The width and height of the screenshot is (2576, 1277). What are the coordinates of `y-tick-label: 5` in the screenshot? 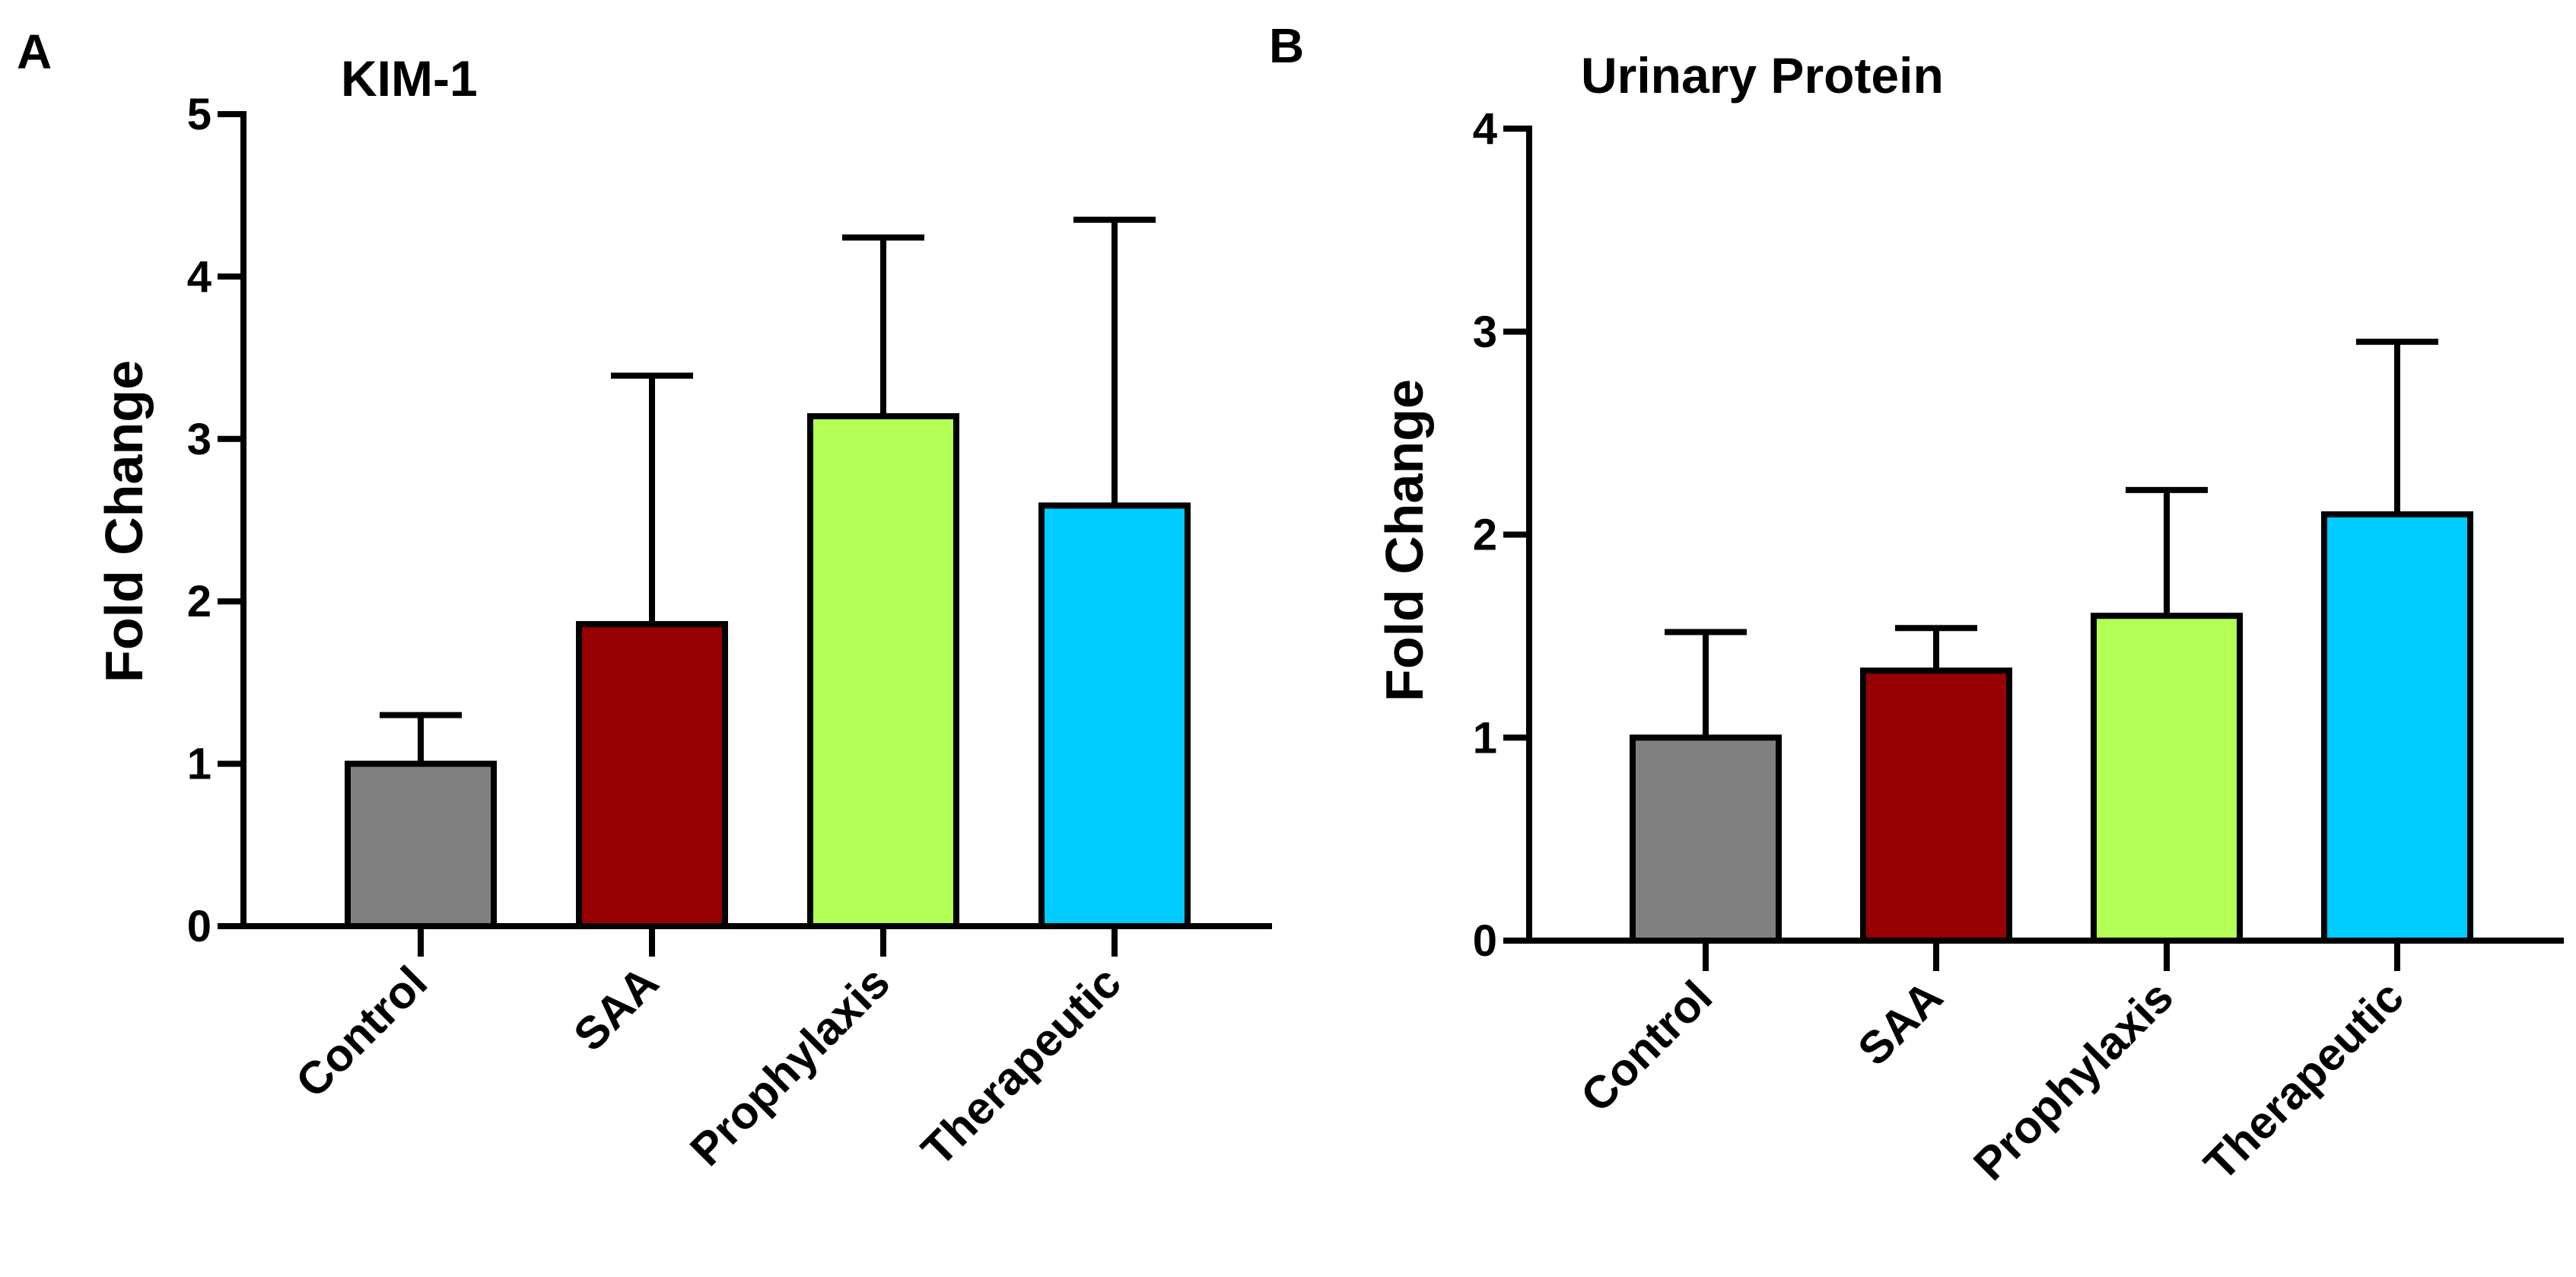 It's located at (199, 114).